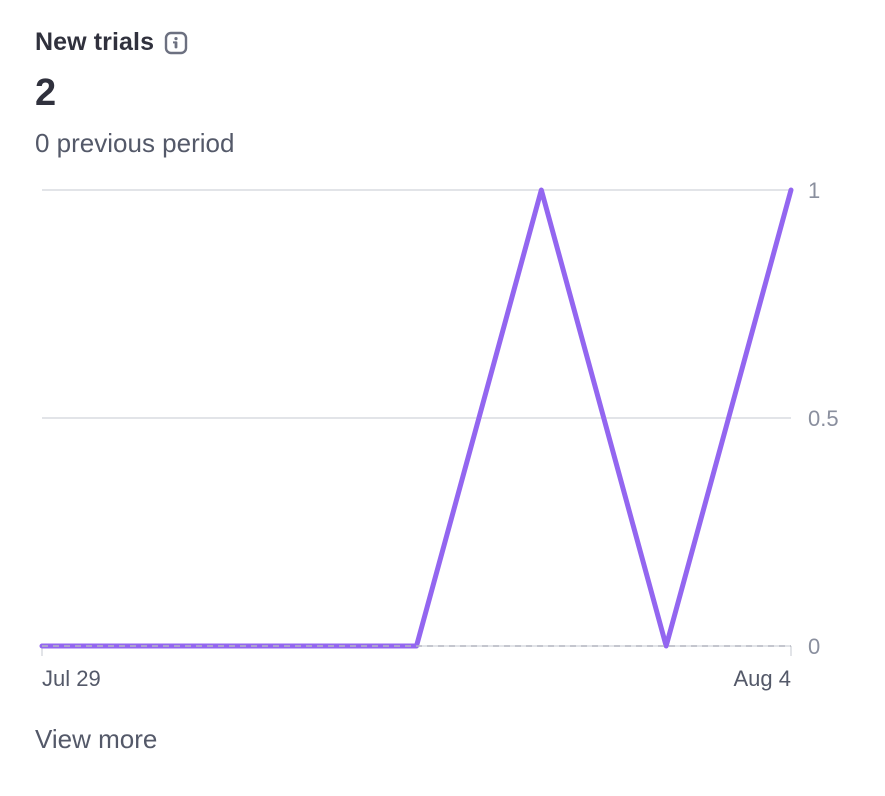 This screenshot has height=796, width=885. Describe the element at coordinates (814, 646) in the screenshot. I see `y-tick-label: 0` at that location.